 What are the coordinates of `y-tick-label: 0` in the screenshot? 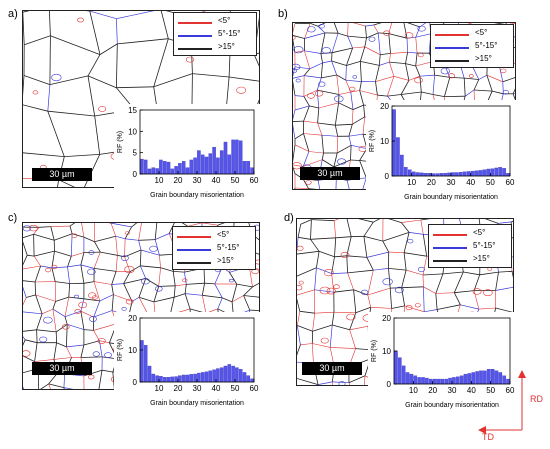 It's located at (135, 174).